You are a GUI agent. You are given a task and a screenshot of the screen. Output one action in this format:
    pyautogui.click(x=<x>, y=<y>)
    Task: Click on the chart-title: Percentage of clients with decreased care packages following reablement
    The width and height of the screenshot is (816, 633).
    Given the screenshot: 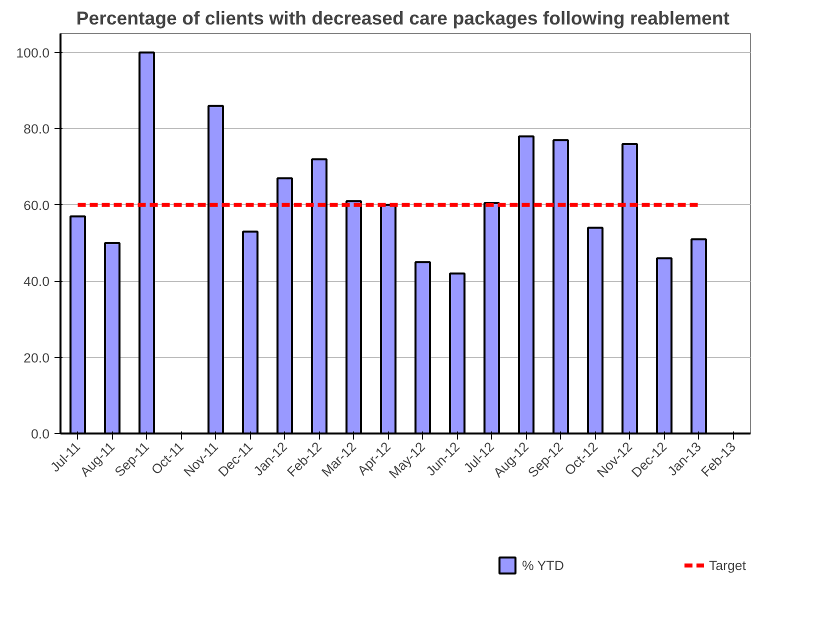 What is the action you would take?
    pyautogui.click(x=403, y=18)
    